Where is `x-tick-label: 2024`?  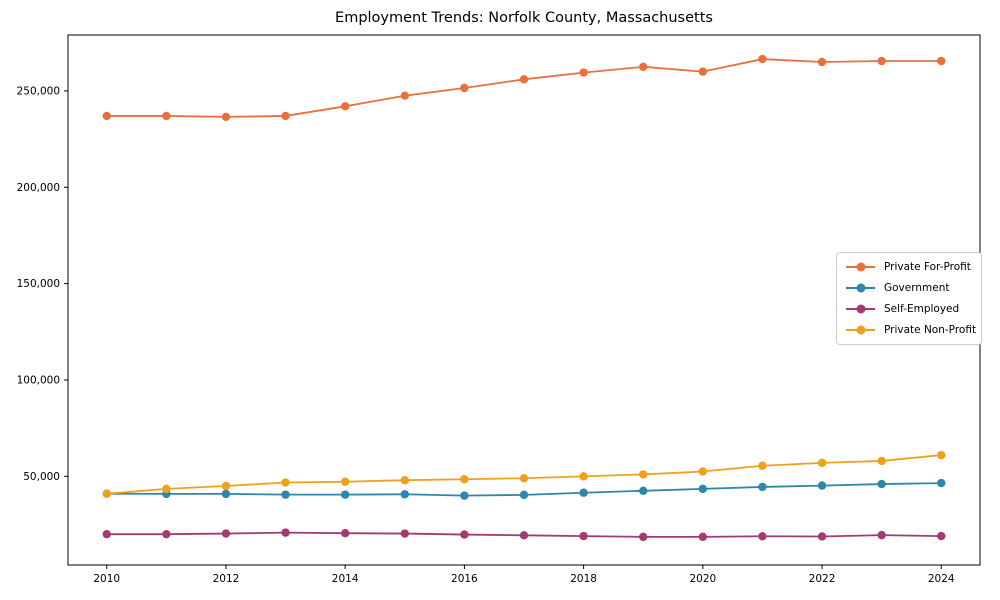 x-tick-label: 2024 is located at coordinates (941, 579).